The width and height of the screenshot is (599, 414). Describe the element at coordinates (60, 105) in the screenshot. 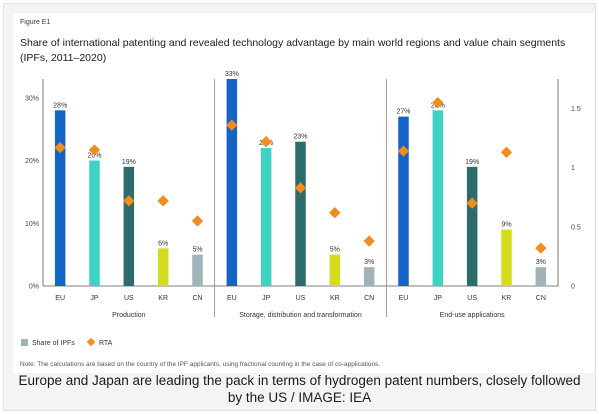

I see `bar-value-label: 28%` at that location.